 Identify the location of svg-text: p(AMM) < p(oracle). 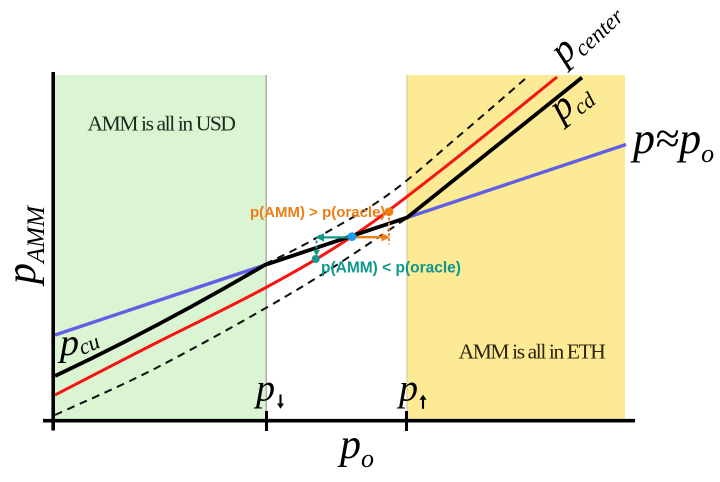
(391, 268).